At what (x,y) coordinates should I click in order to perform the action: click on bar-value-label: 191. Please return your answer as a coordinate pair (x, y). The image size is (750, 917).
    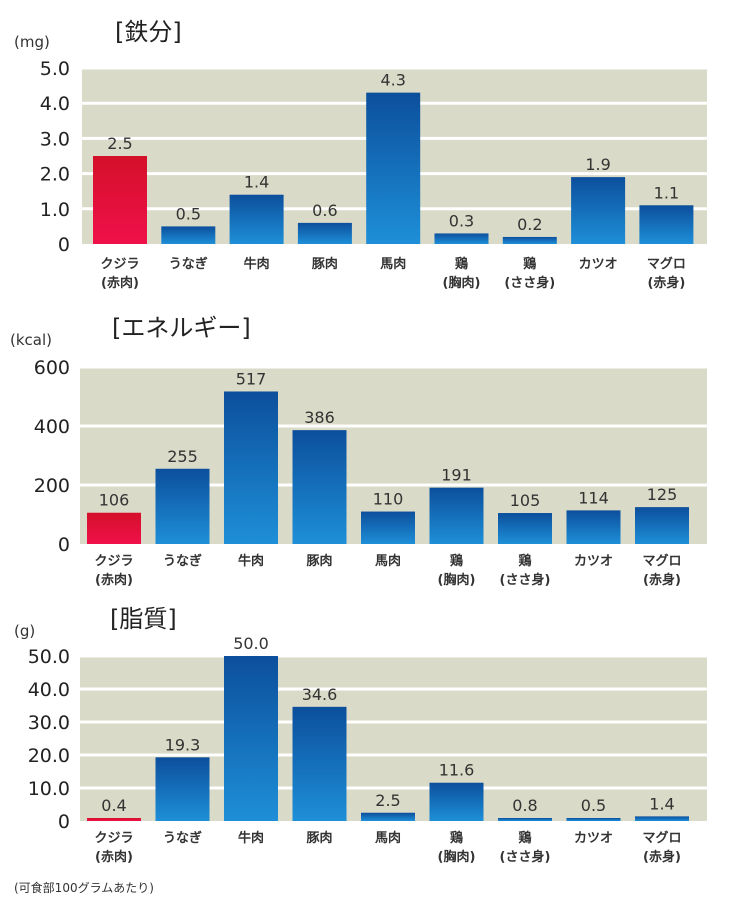
    Looking at the image, I should click on (456, 475).